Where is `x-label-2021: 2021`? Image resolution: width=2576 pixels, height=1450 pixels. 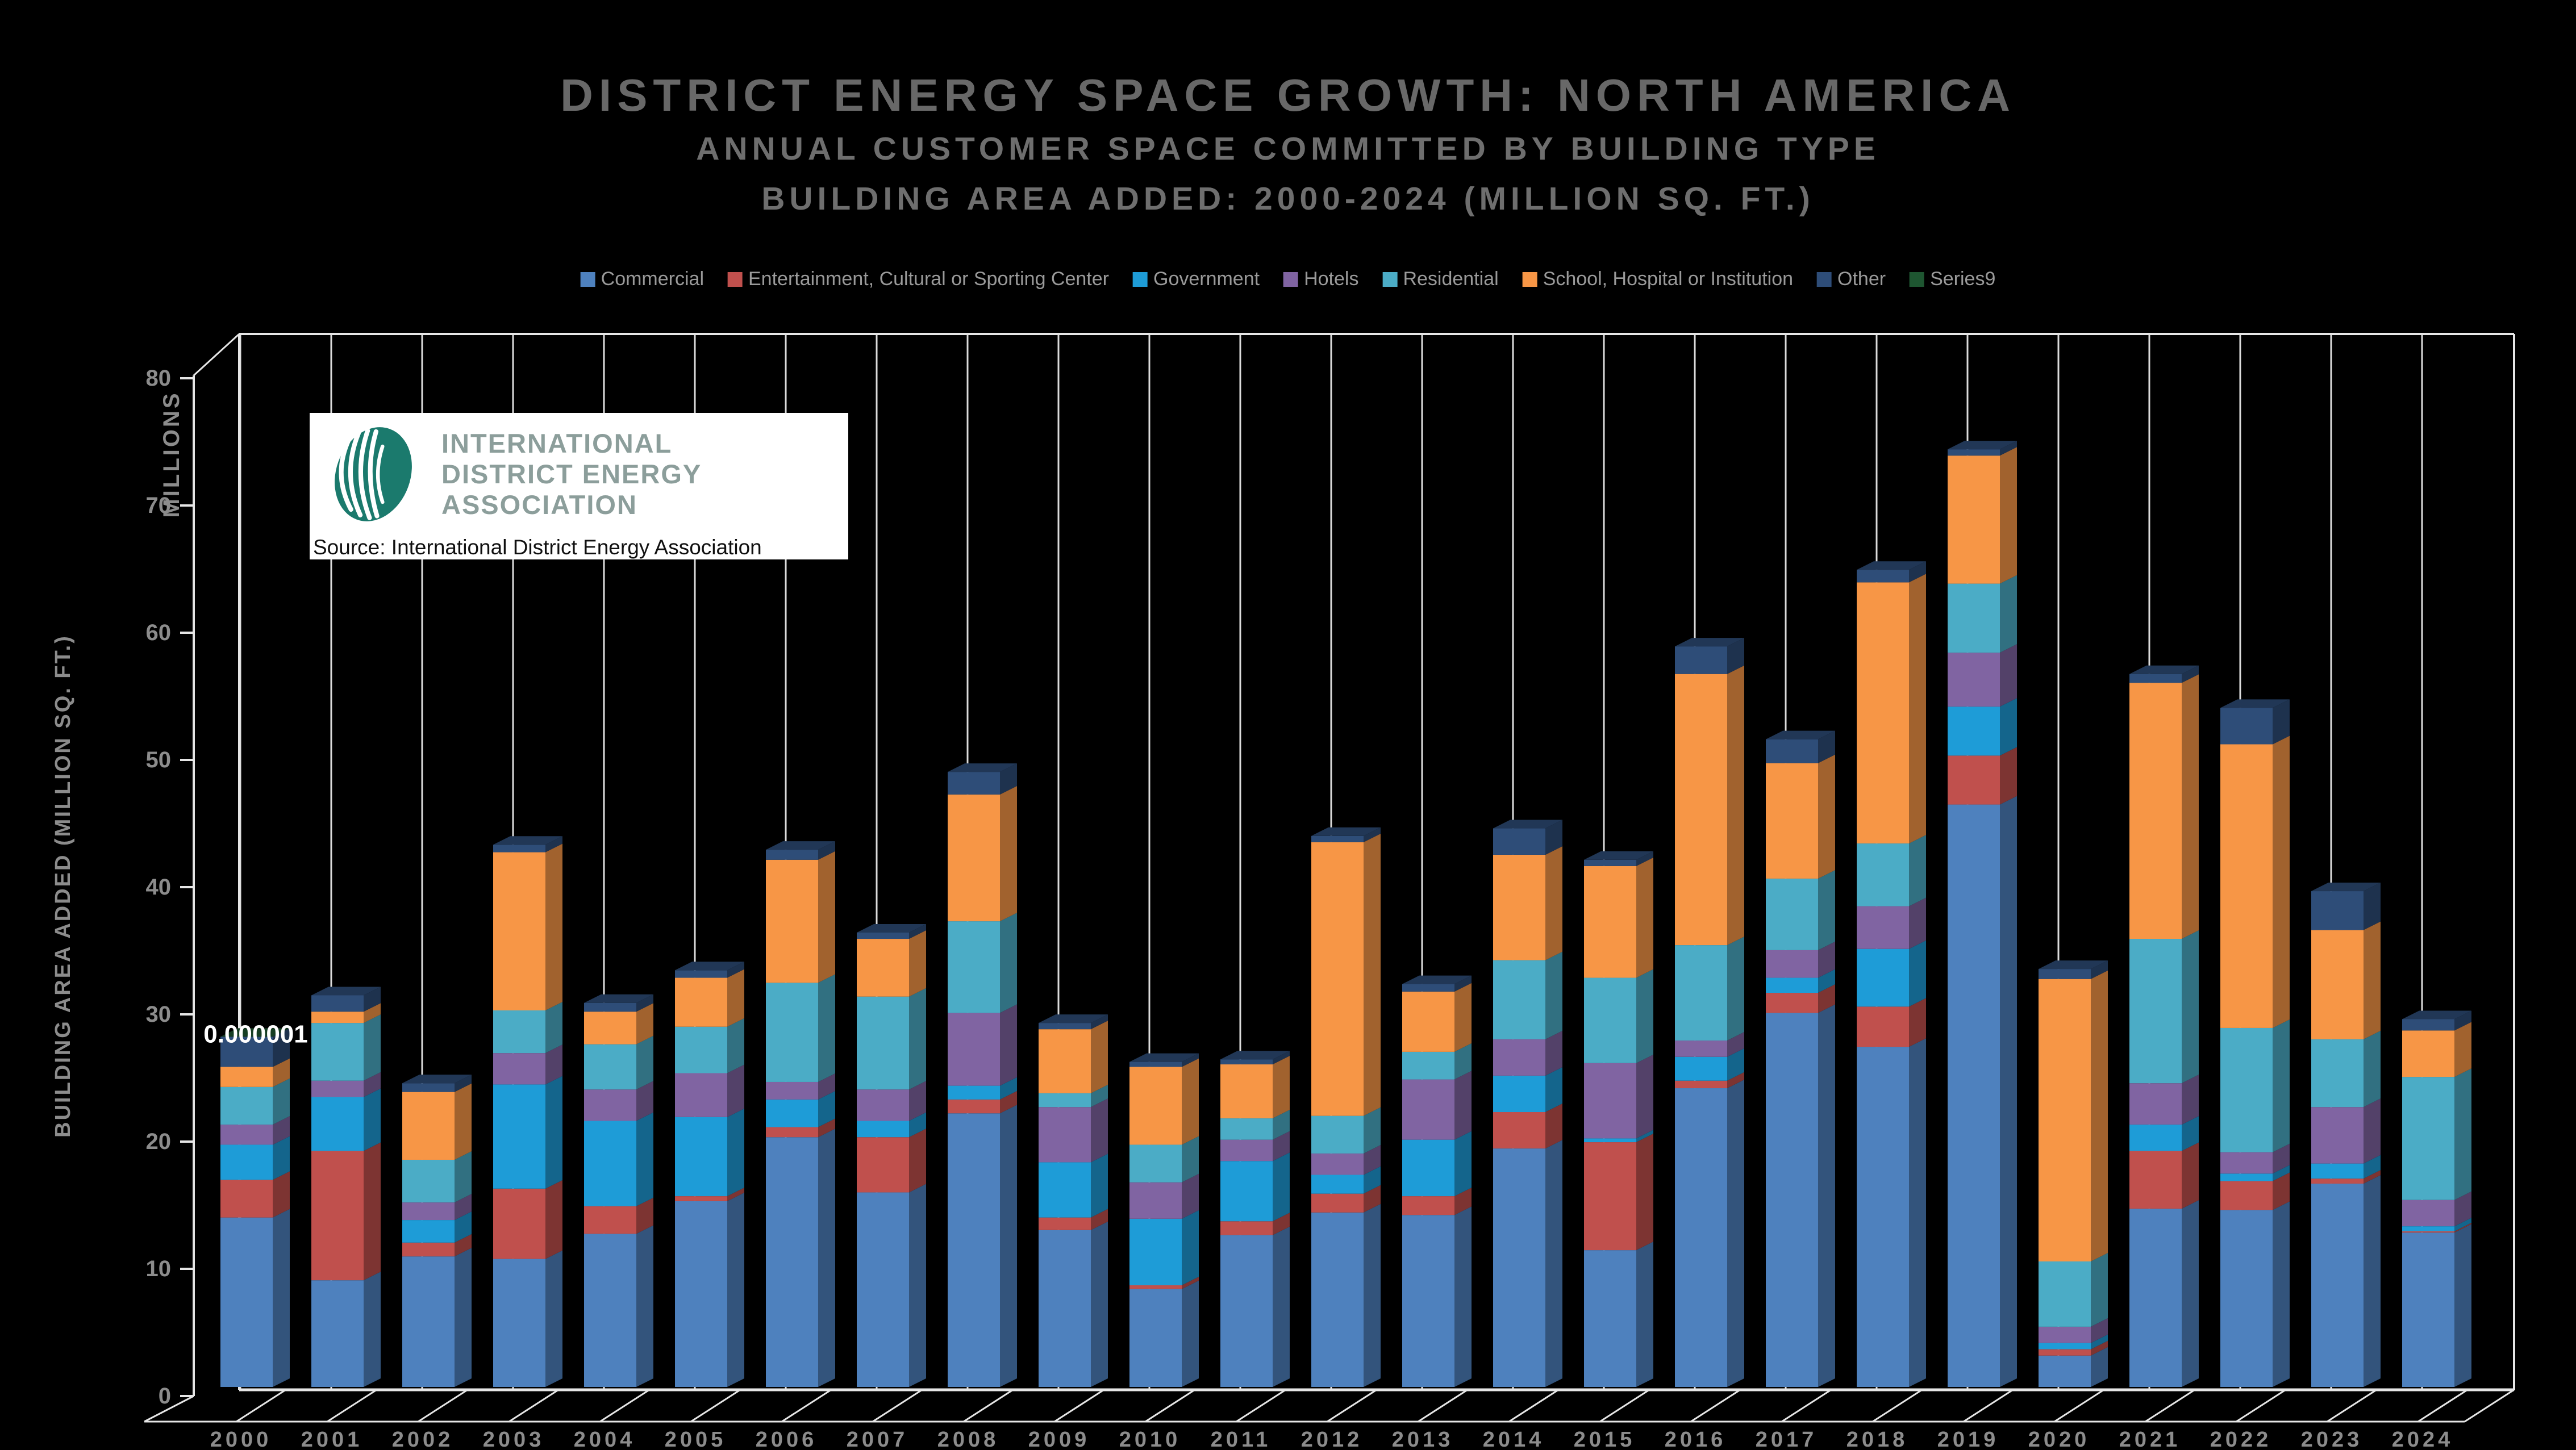 x-label-2021: 2021 is located at coordinates (2150, 1439).